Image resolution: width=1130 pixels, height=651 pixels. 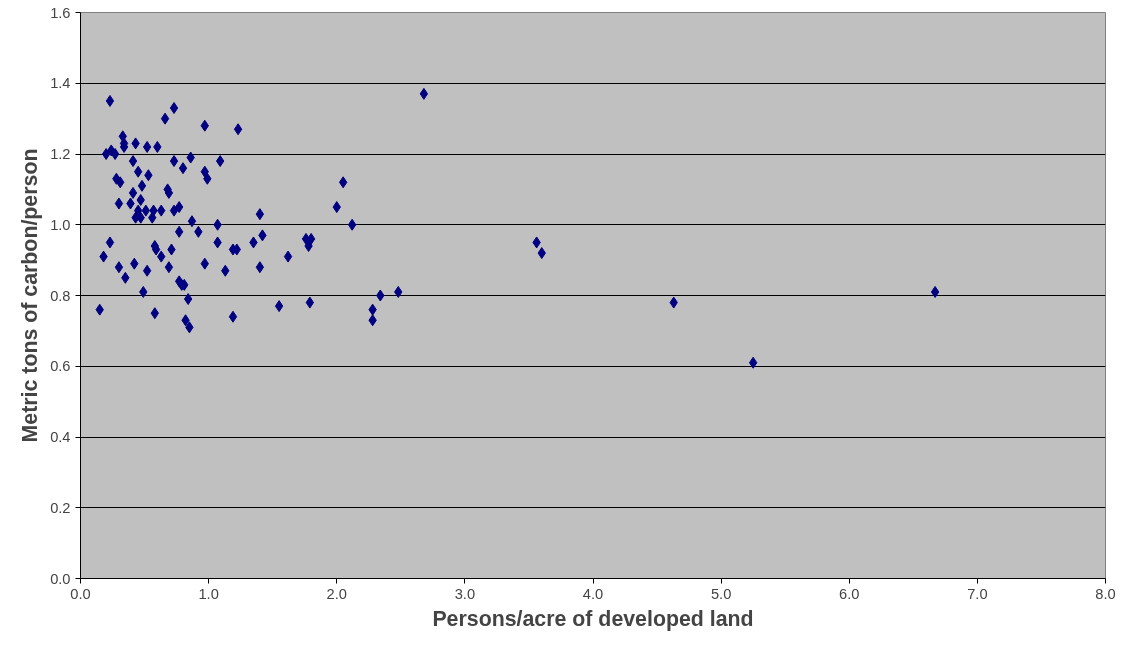 What do you see at coordinates (465, 593) in the screenshot?
I see `x-tick-label: 3.0` at bounding box center [465, 593].